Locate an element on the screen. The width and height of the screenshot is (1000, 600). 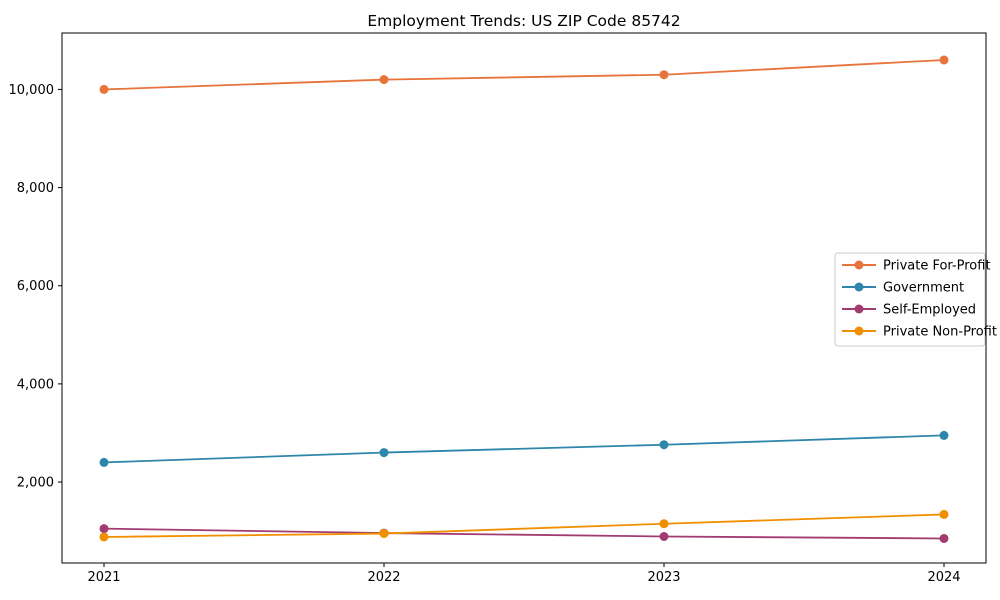
legend-label: Private Non-Profit is located at coordinates (940, 332).